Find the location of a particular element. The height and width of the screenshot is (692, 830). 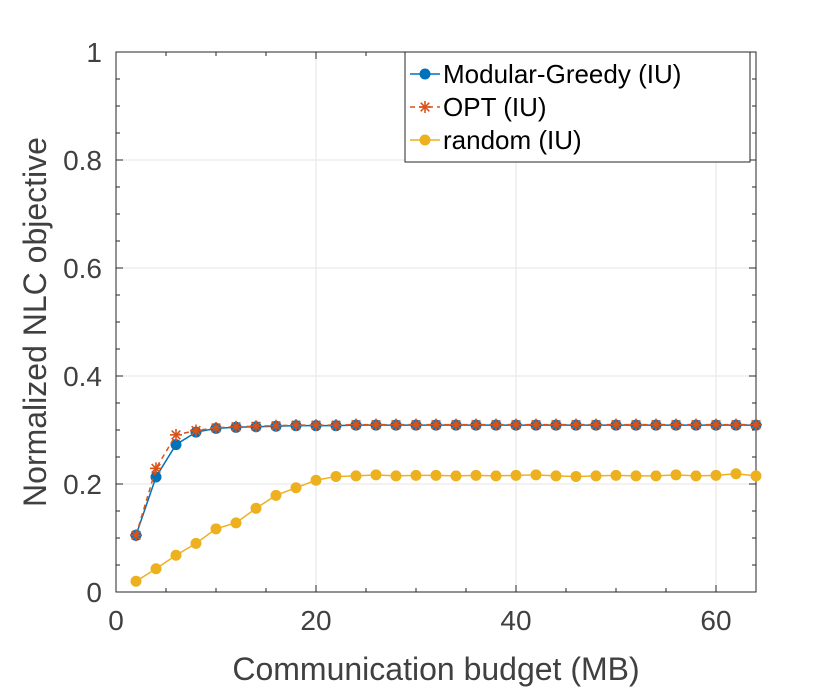

legend-entry-random: random (IU) is located at coordinates (496, 140).